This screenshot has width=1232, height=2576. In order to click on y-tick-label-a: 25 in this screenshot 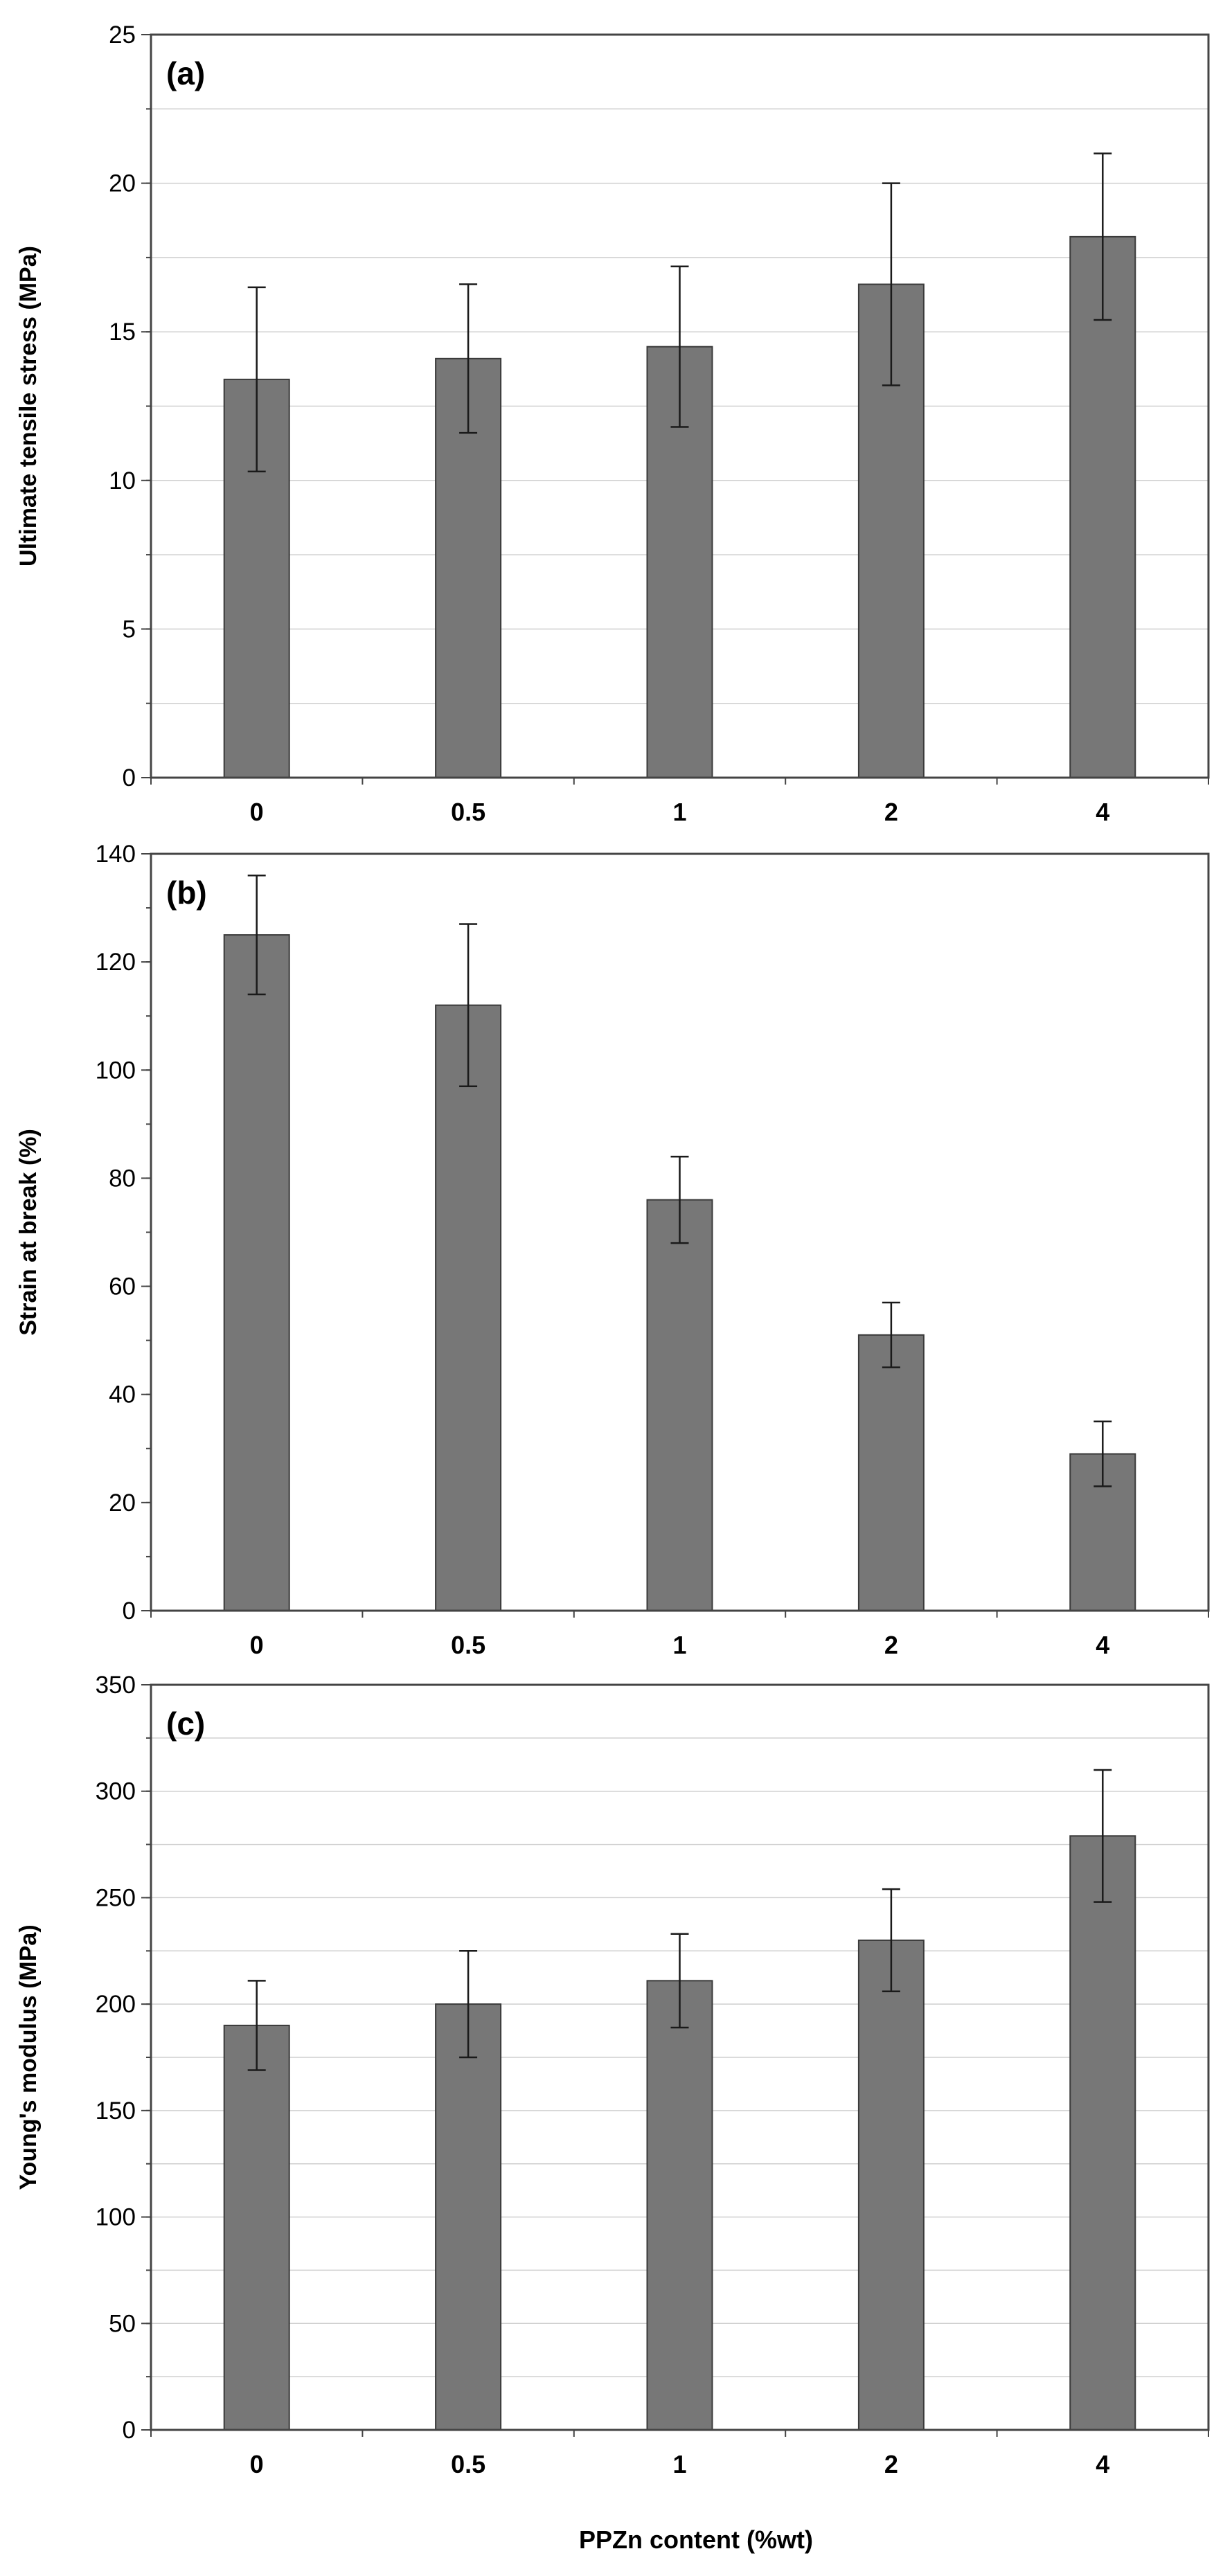, I will do `click(122, 34)`.